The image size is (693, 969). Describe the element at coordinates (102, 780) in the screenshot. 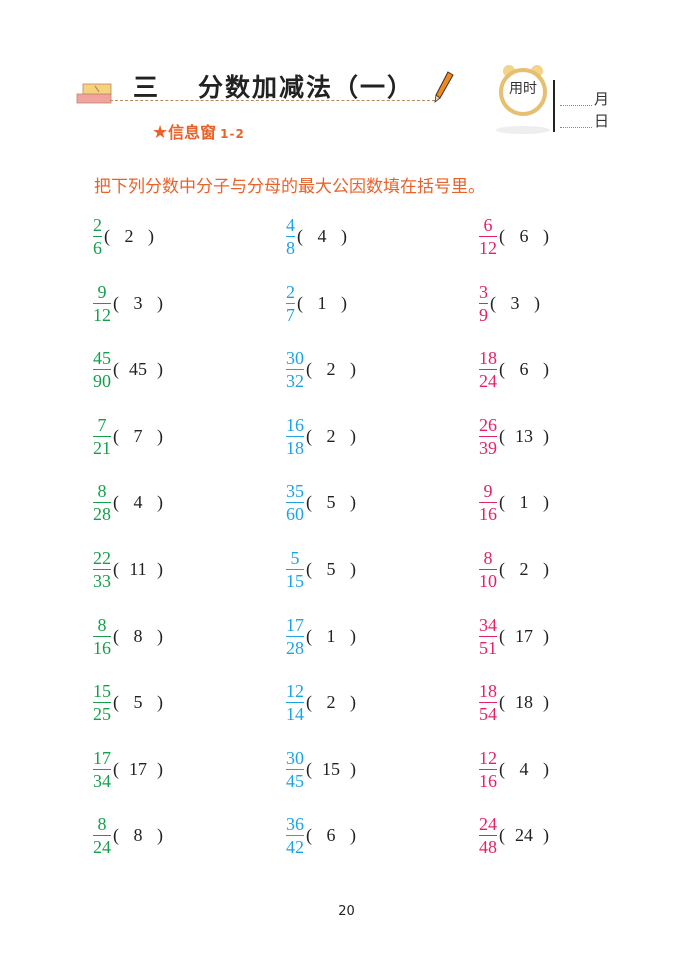

I see `denominator: 34` at that location.